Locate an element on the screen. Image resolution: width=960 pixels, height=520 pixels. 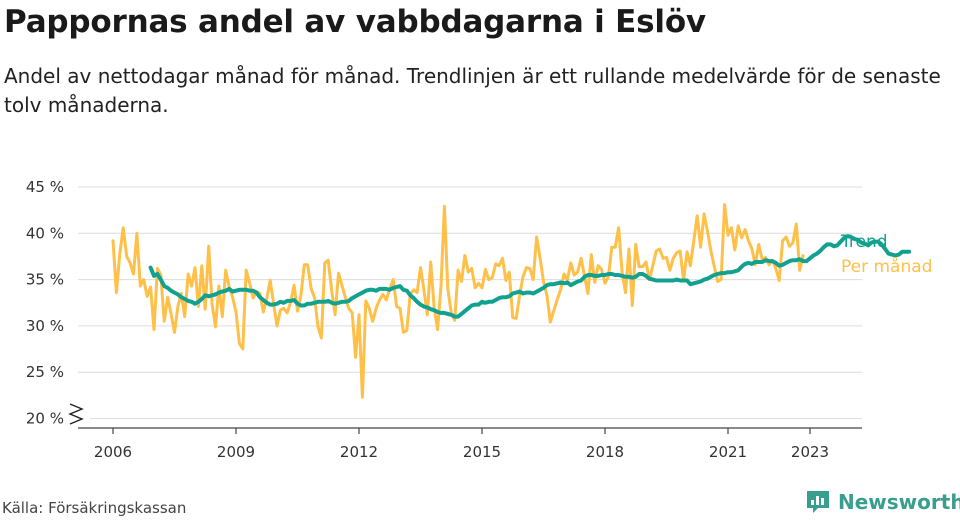
x-axis-ticks: 2006 2009 2012 2015 2018 2021 2023 is located at coordinates (461, 444).